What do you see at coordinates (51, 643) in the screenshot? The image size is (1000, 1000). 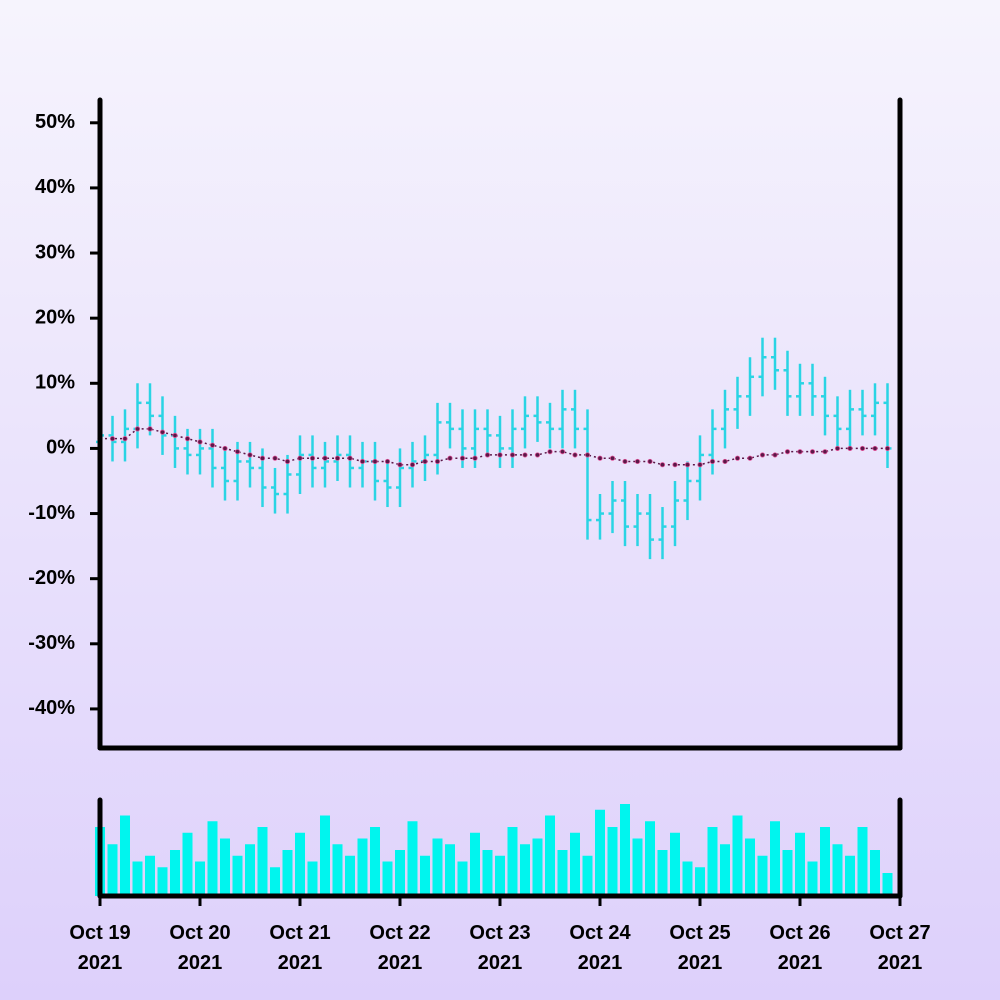 I see `y-tick-label: -30%` at bounding box center [51, 643].